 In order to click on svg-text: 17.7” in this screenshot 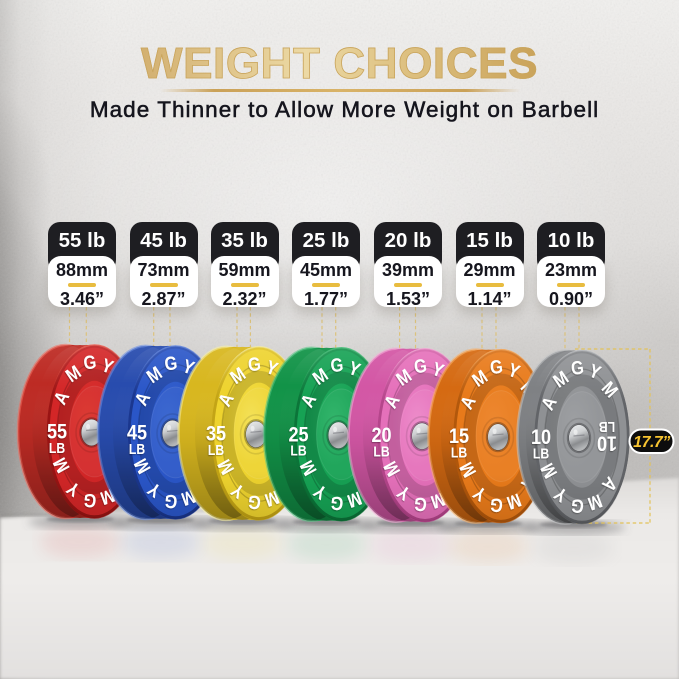, I will do `click(651, 442)`.